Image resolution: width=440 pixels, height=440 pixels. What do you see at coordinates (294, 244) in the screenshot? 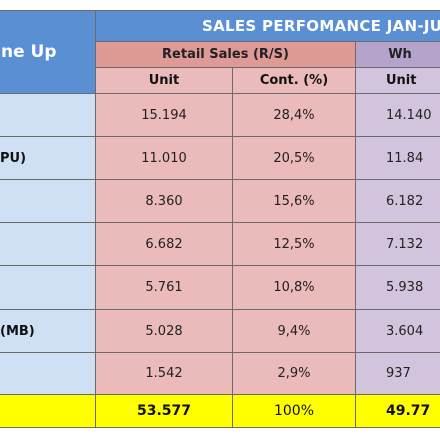
I see `retail-cont-cell: 12,5%` at bounding box center [294, 244].